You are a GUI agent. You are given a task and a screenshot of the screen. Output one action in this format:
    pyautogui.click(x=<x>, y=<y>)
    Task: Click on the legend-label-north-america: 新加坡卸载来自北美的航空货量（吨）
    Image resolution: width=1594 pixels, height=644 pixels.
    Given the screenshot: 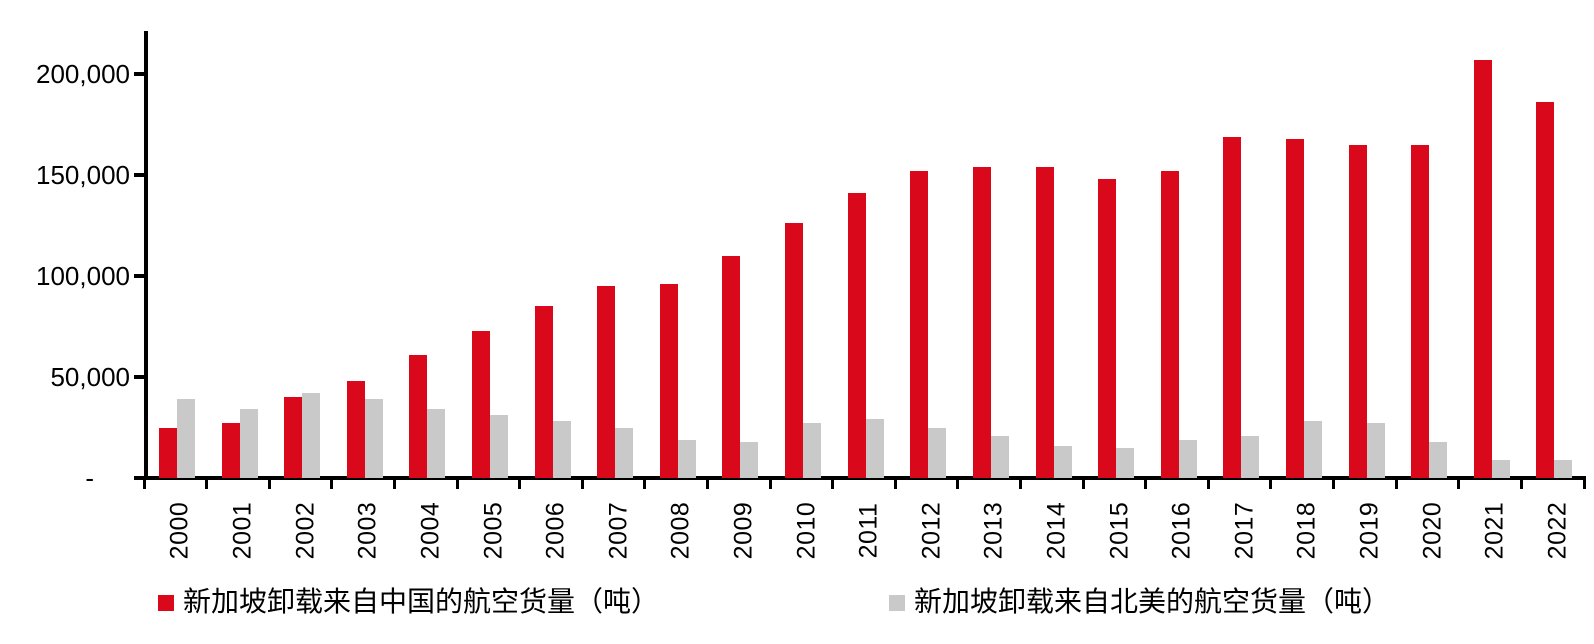 What is the action you would take?
    pyautogui.click(x=1152, y=602)
    